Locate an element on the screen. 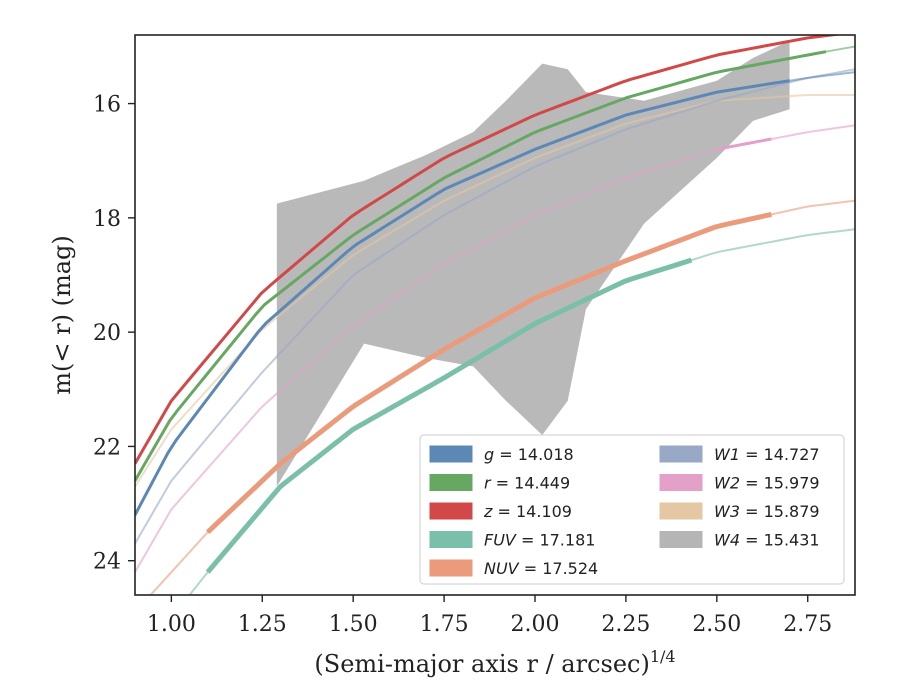 This screenshot has width=900, height=700. x-axis-title-exponent: 1/4 is located at coordinates (663, 656).